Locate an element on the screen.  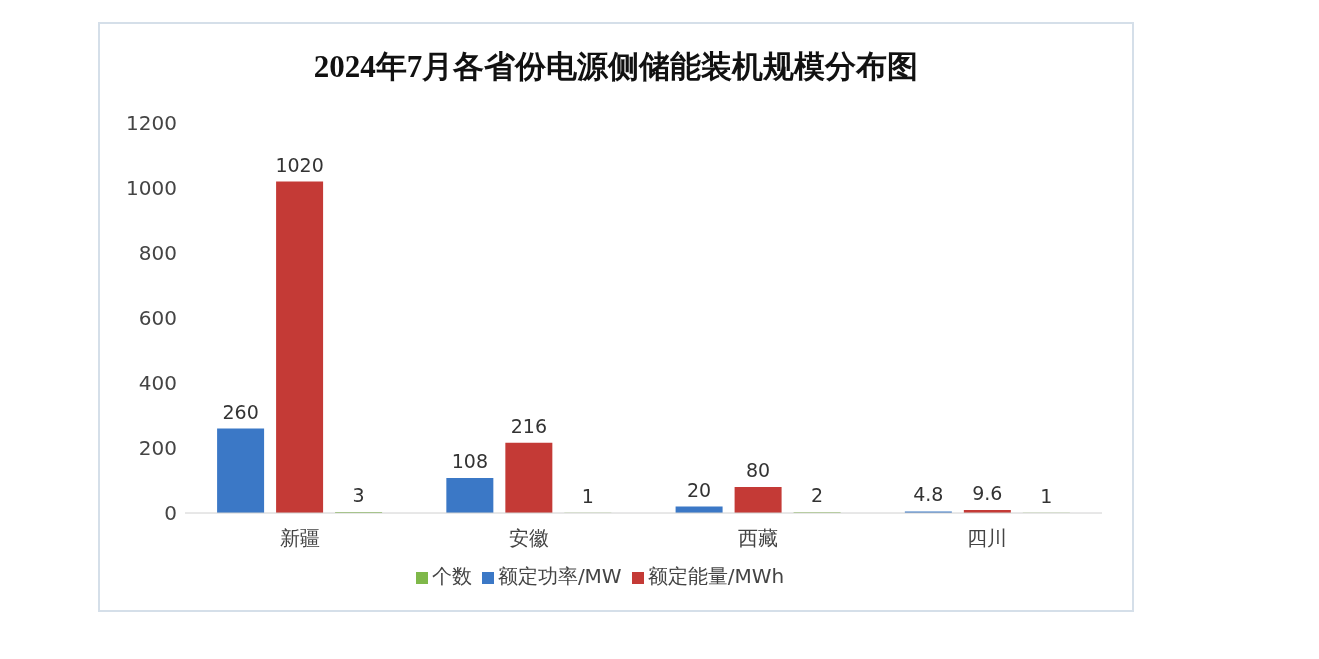
y-tick-label: 0 is located at coordinates (170, 513).